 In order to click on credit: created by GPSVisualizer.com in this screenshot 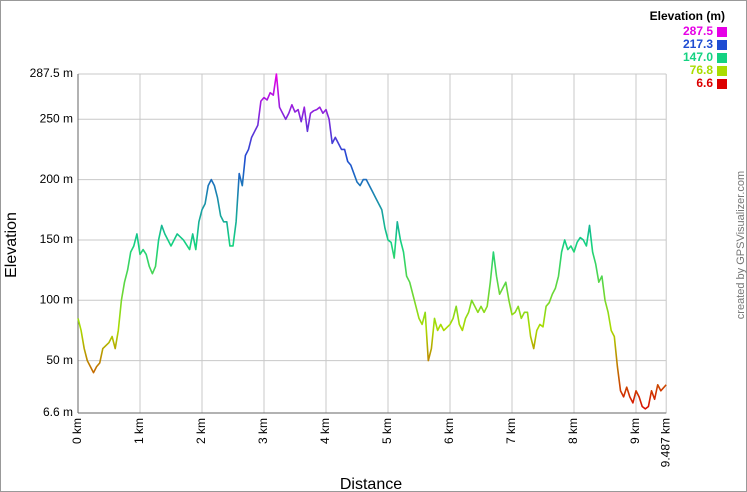, I will do `click(741, 245)`.